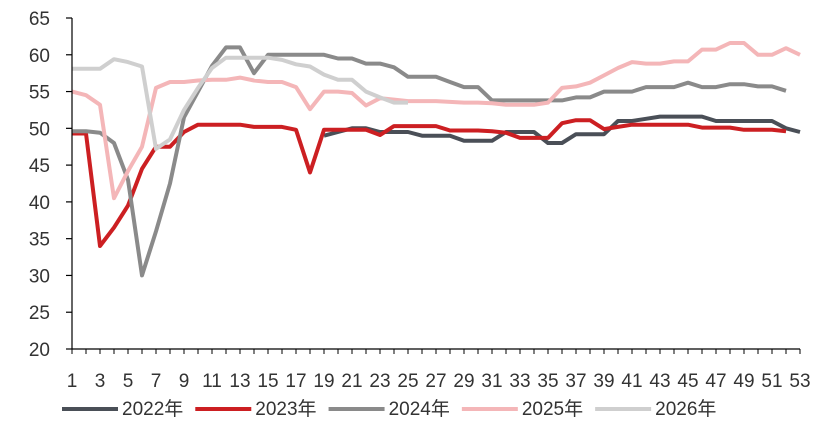 Image resolution: width=816 pixels, height=429 pixels. What do you see at coordinates (39, 276) in the screenshot?
I see `y-tick-label: 30` at bounding box center [39, 276].